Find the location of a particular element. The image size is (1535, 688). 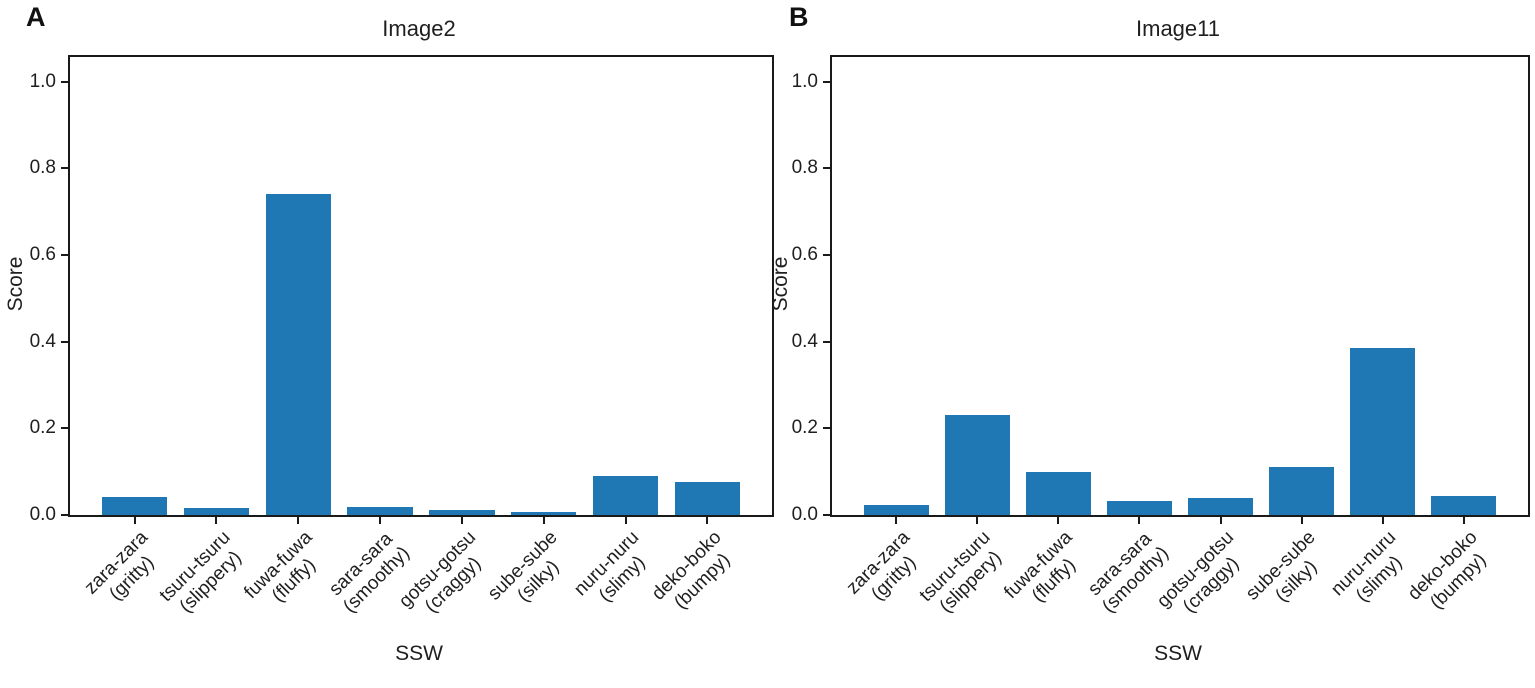

panel-label-a: A is located at coordinates (36, 17).